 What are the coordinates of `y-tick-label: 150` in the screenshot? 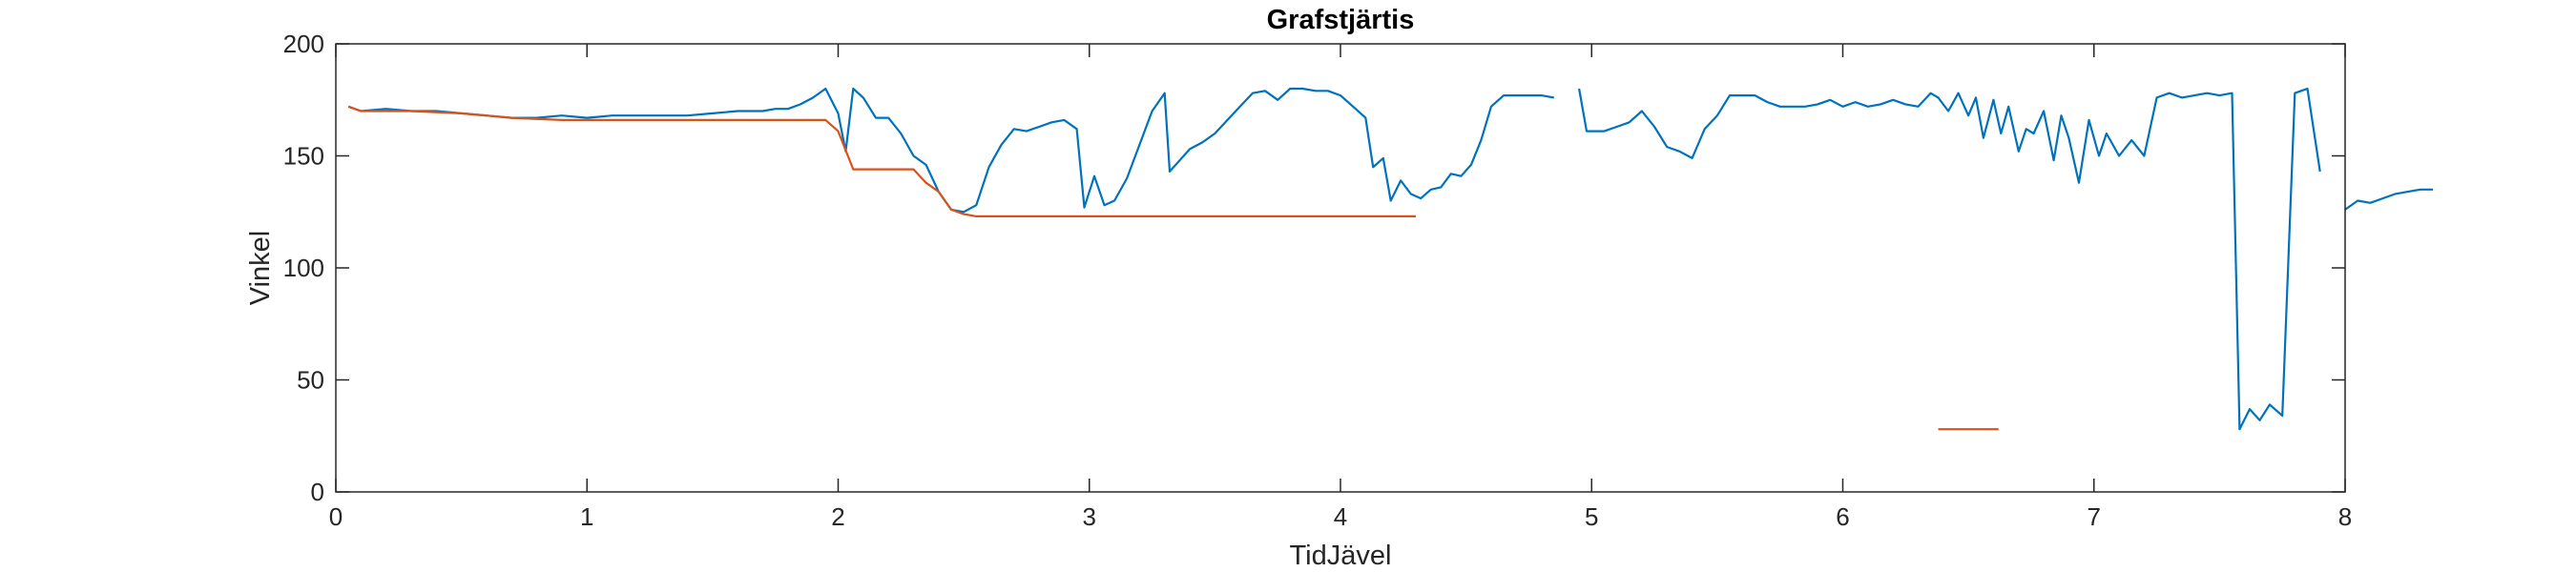 It's located at (303, 157).